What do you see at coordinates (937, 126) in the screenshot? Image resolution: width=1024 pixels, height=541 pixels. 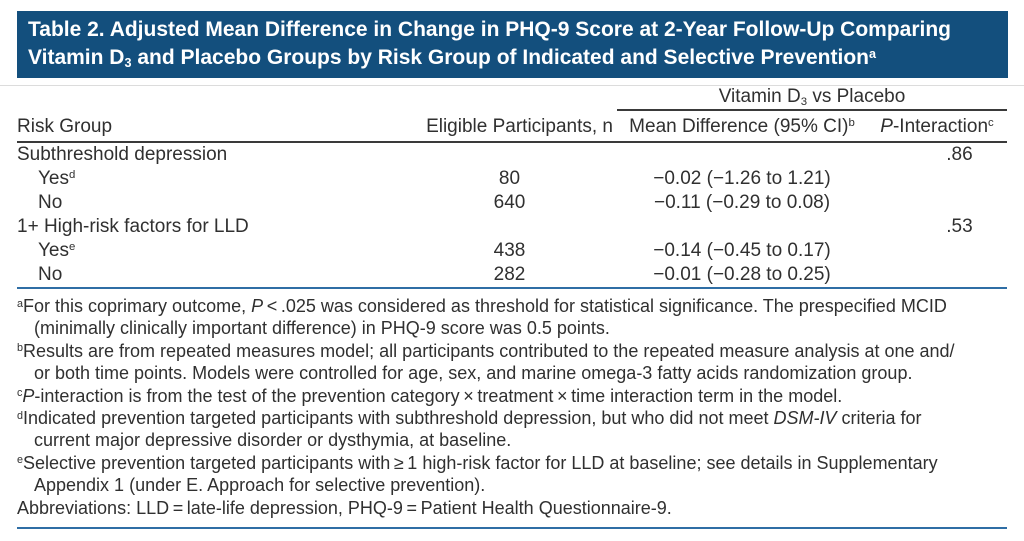 I see `column-header-p-interaction: P-Interactionc` at bounding box center [937, 126].